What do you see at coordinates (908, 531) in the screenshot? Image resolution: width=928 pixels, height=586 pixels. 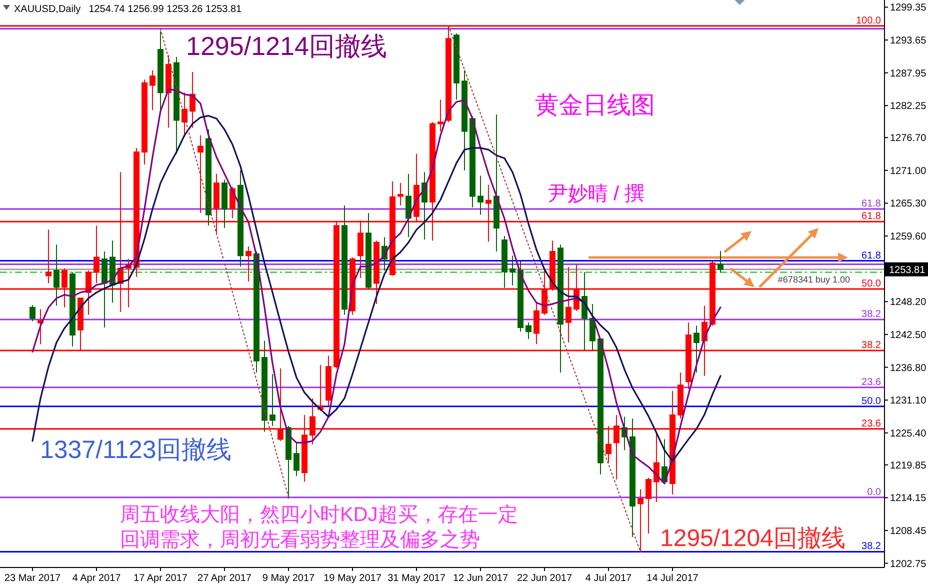 I see `y-tick-label: 1208.45` at bounding box center [908, 531].